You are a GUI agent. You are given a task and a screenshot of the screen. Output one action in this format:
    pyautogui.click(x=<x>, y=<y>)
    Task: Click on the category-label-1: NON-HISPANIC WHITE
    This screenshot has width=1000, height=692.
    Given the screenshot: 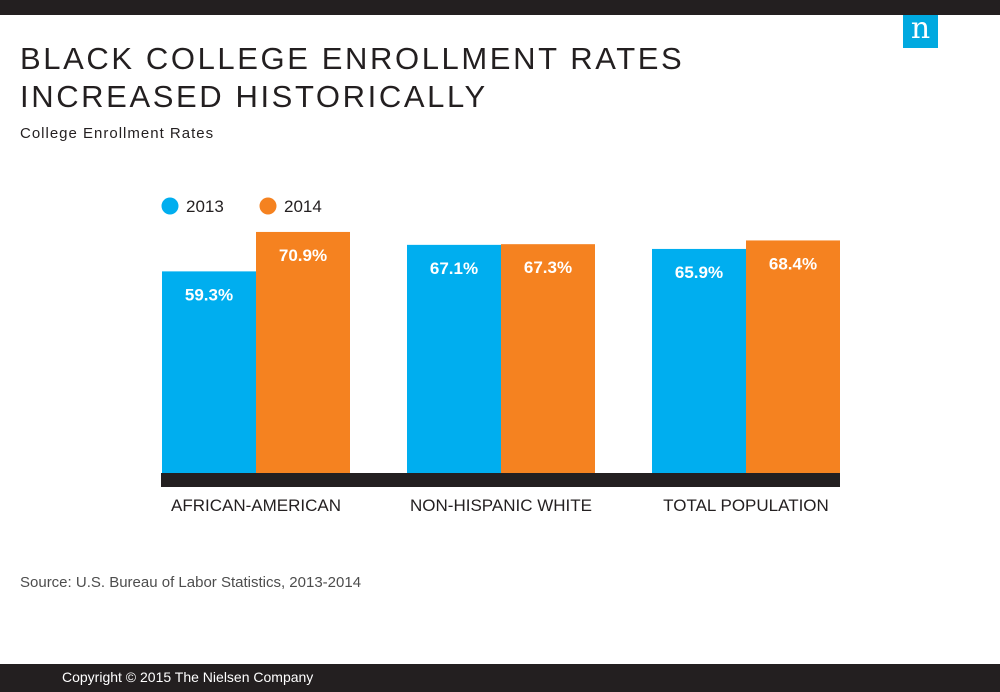 What is the action you would take?
    pyautogui.click(x=501, y=505)
    